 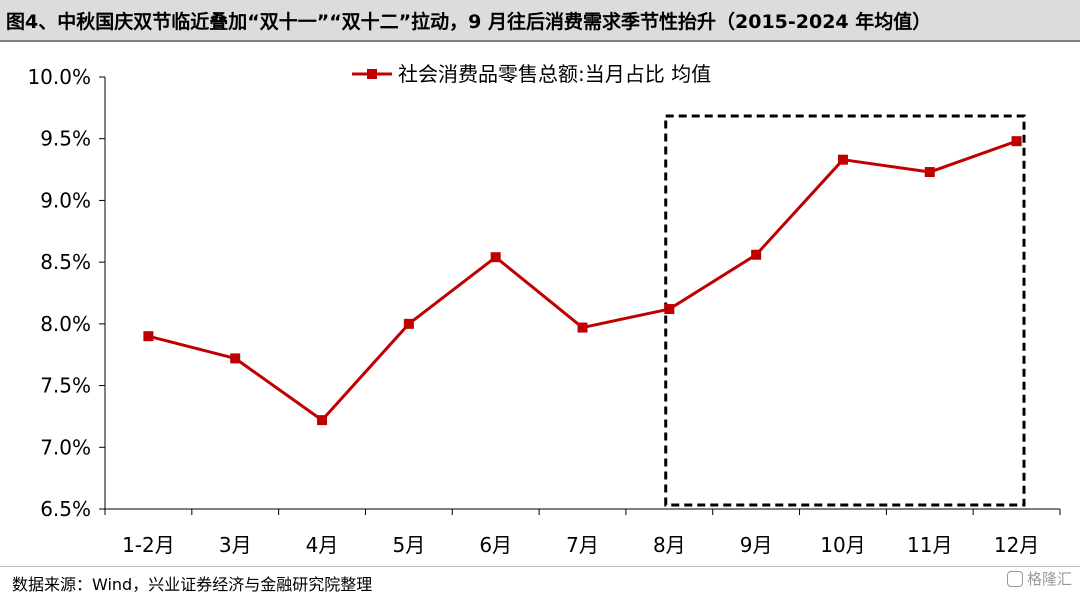 I want to click on x-tick-label: 11月, so click(x=929, y=545).